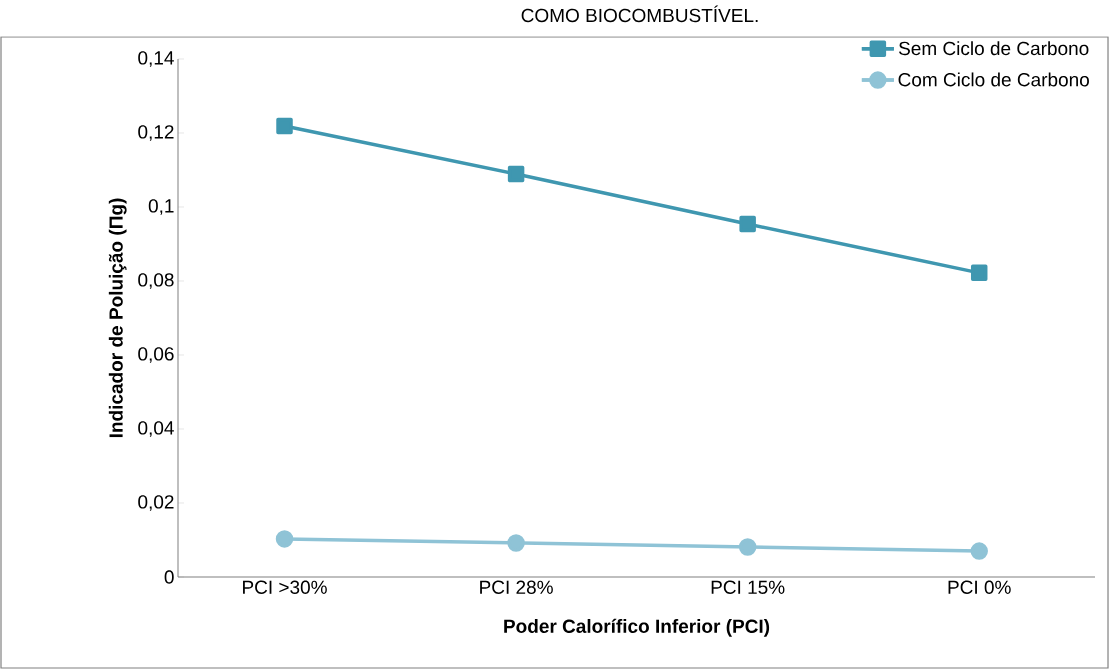  I want to click on chart-title: COMO BIOCOMBUSTÍVEL., so click(639, 14).